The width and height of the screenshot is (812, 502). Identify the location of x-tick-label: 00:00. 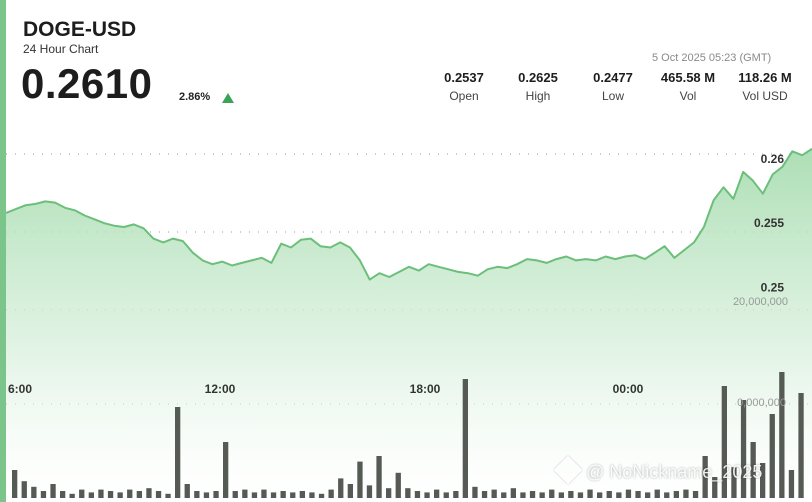
(628, 389).